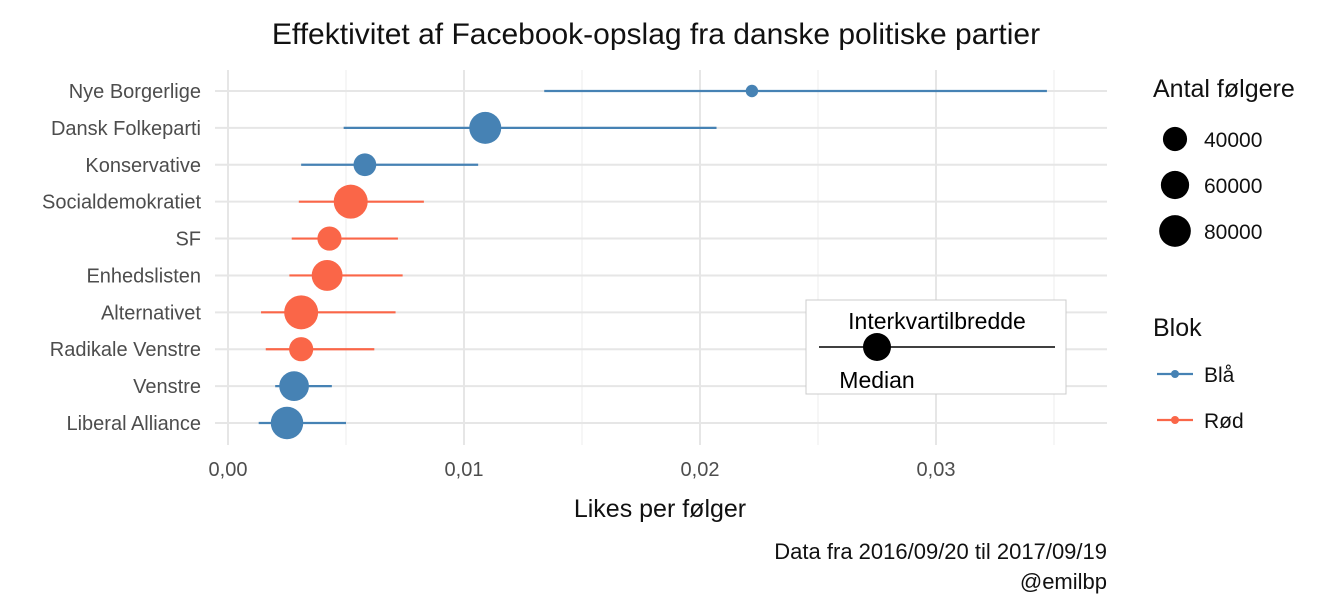 The width and height of the screenshot is (1344, 614). I want to click on x-tick-label: 0,01, so click(464, 470).